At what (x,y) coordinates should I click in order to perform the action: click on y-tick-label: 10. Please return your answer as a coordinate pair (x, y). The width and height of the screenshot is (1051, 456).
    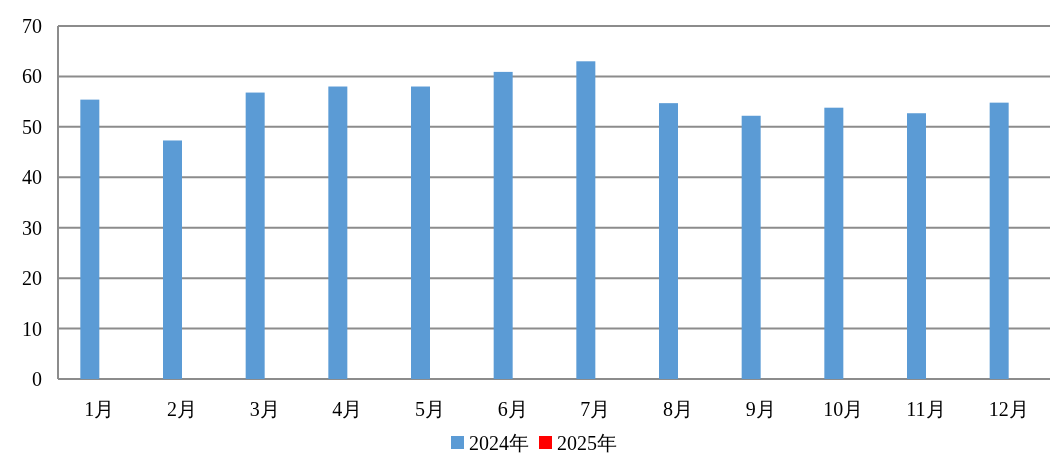
    Looking at the image, I should click on (32, 328).